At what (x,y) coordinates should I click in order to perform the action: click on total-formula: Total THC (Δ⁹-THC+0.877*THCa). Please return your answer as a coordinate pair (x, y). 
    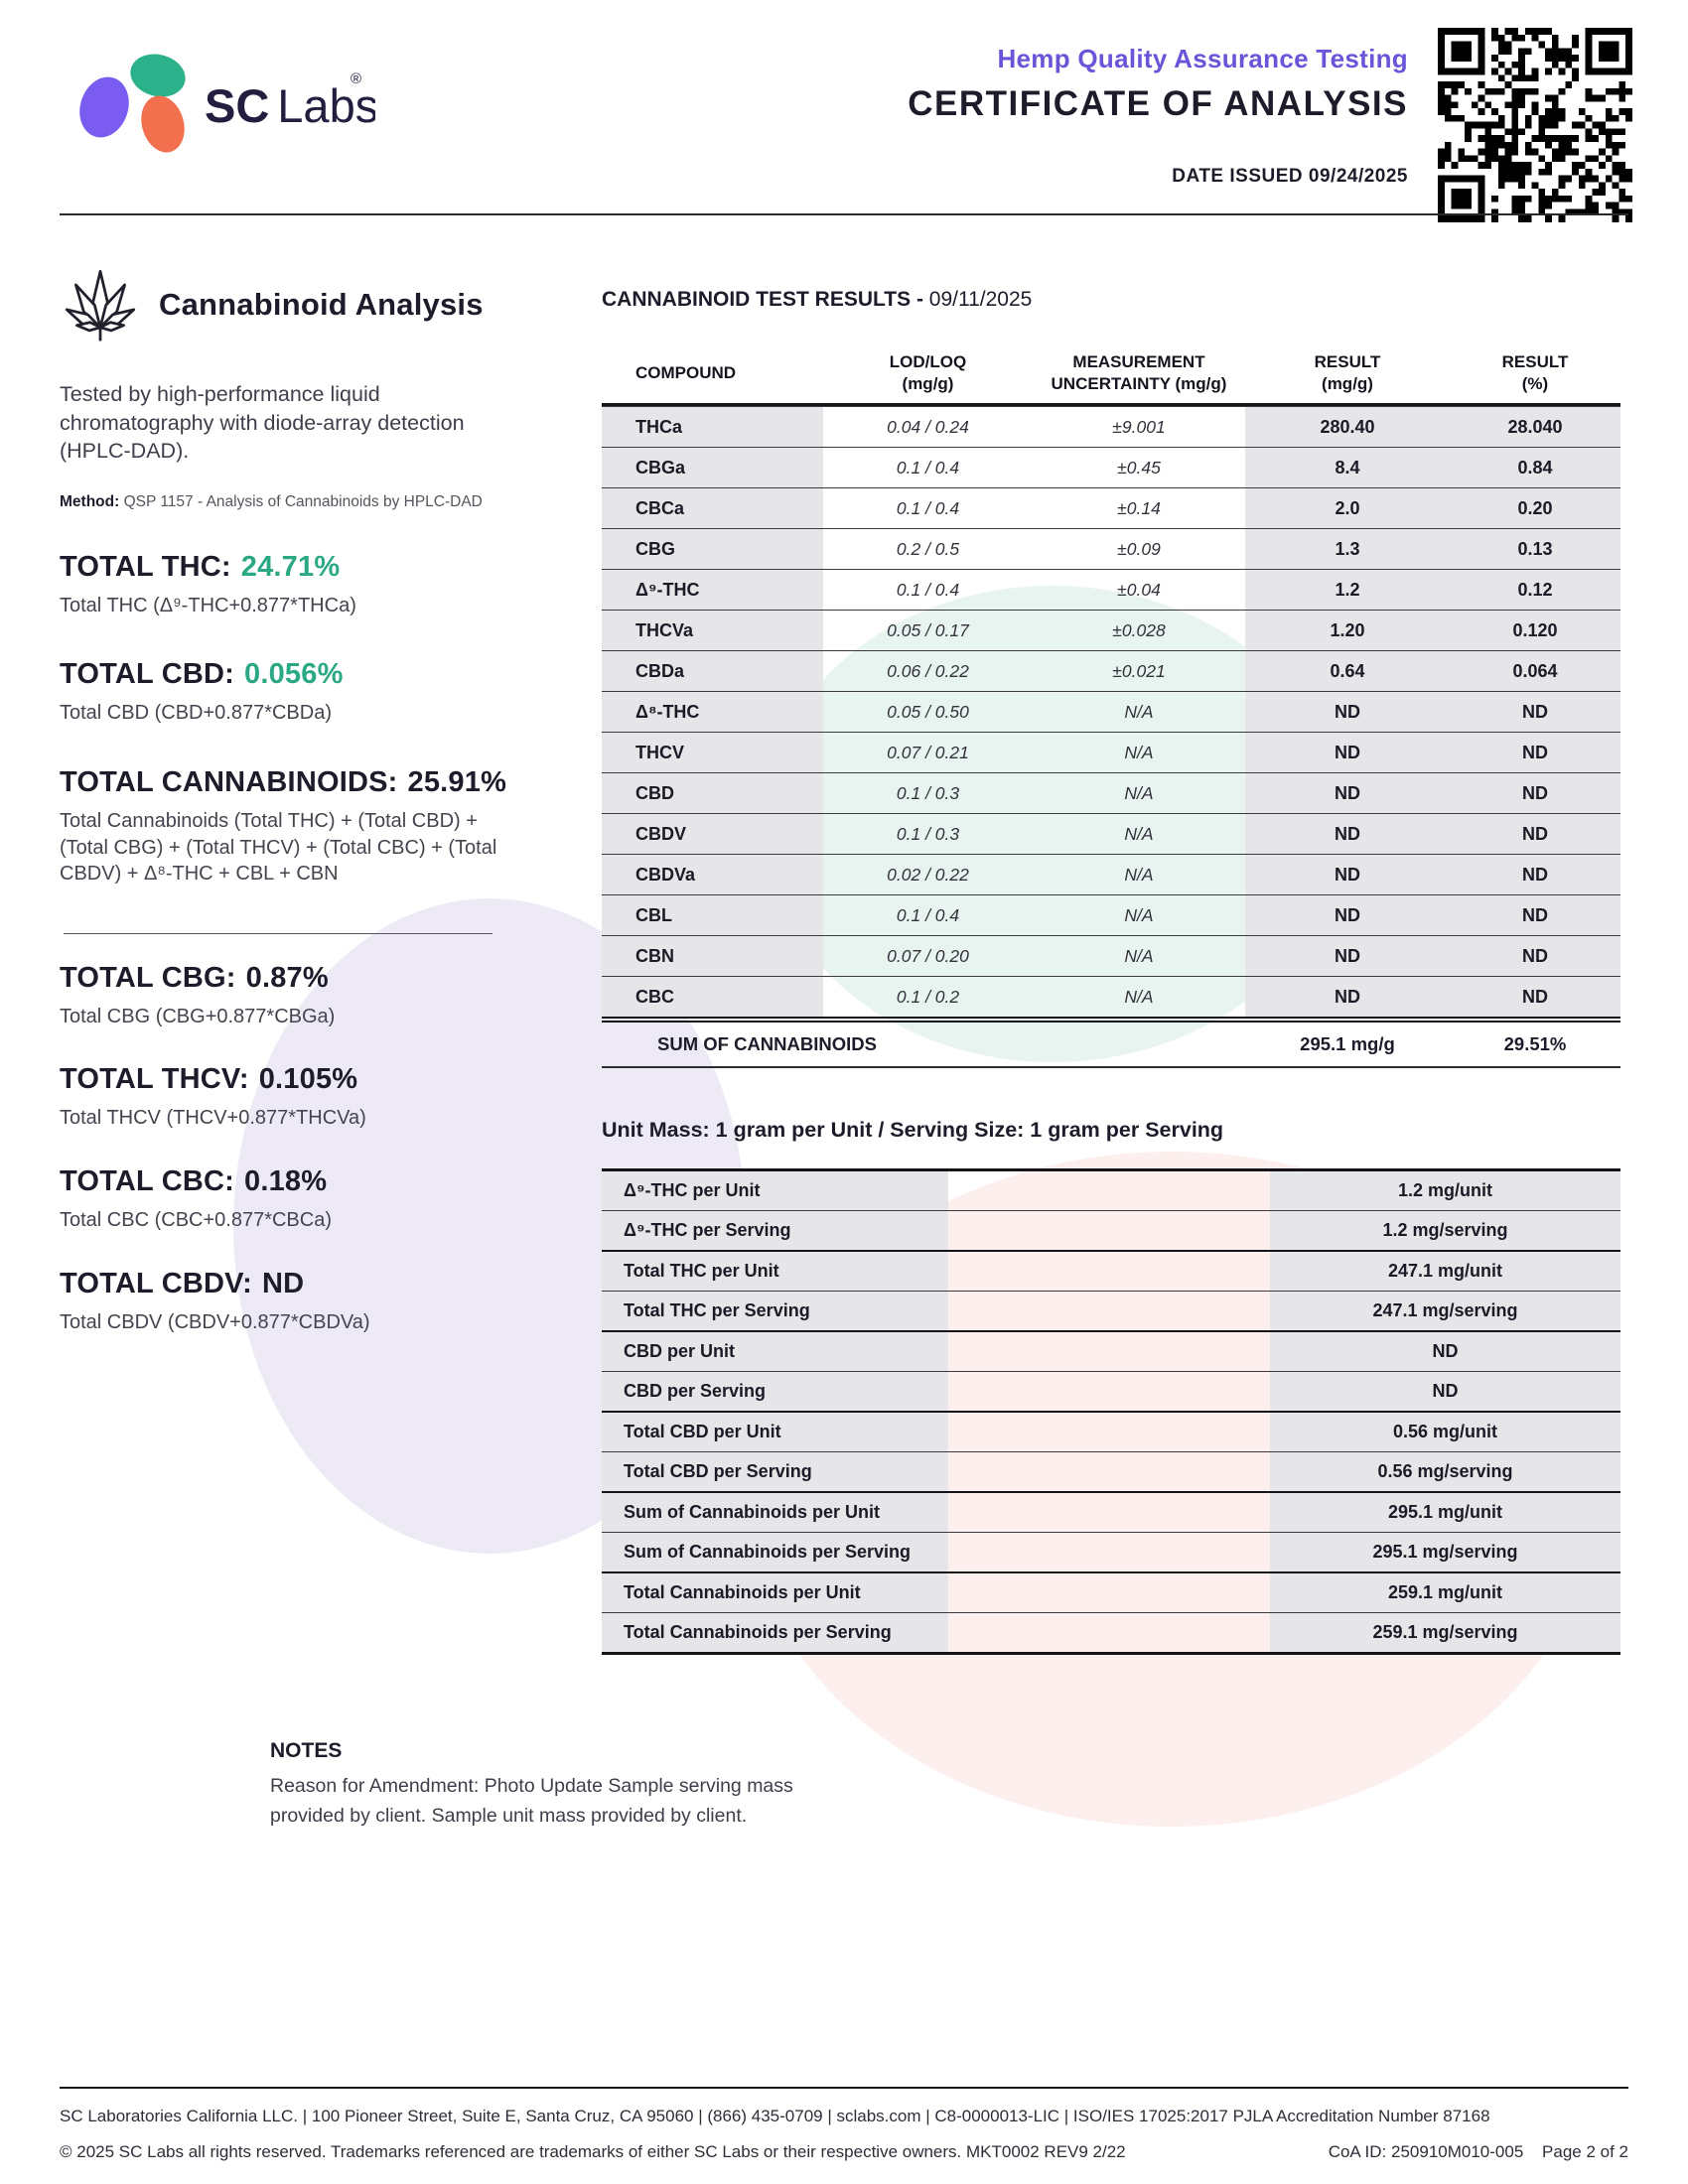
    Looking at the image, I should click on (208, 605).